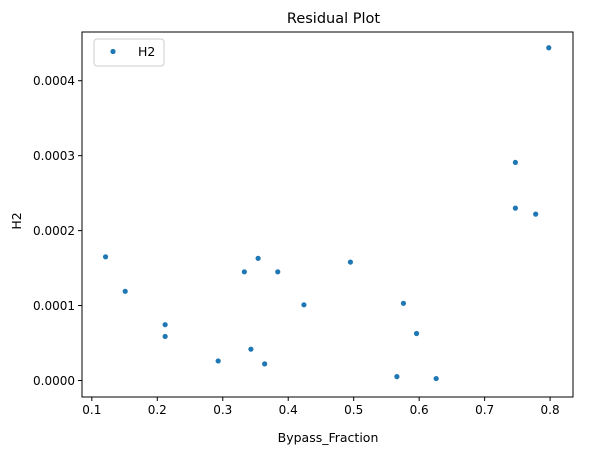  Describe the element at coordinates (321, 407) in the screenshot. I see `x-axis-ticks: 0.1 0.2 0.3 0.4 0.5 0.6 0.7 0.8` at that location.